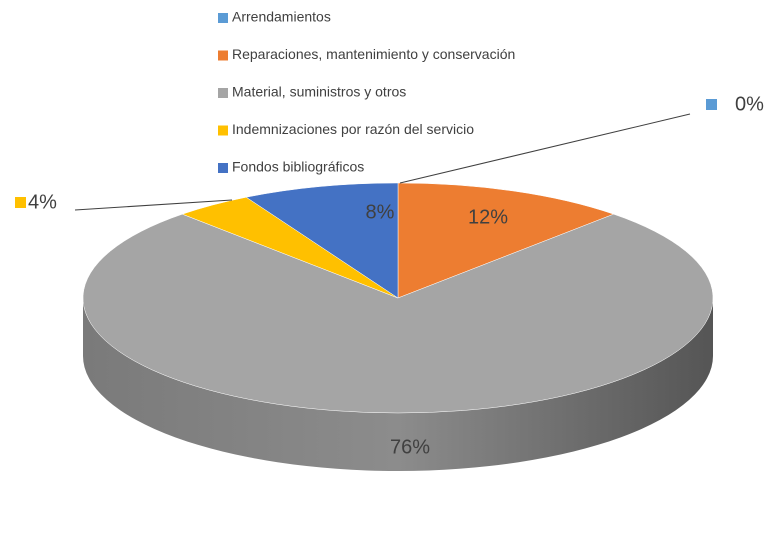 The width and height of the screenshot is (769, 548). What do you see at coordinates (319, 92) in the screenshot?
I see `legend-label: Material, suministros y otros` at bounding box center [319, 92].